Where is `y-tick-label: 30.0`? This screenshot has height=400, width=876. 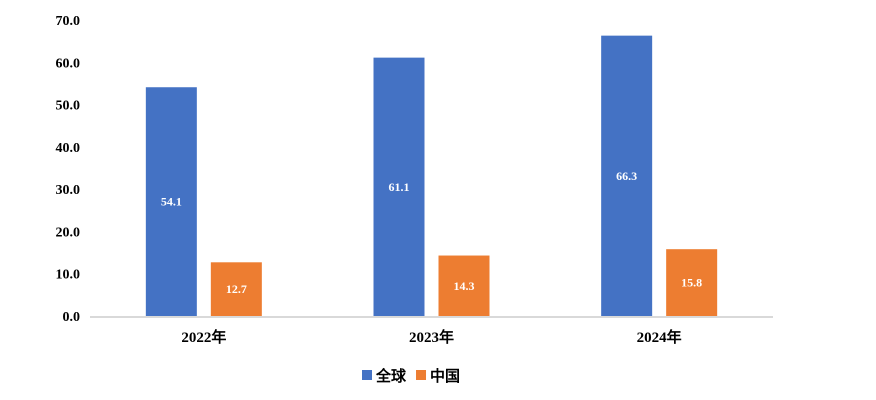
y-tick-label: 30.0 is located at coordinates (68, 190).